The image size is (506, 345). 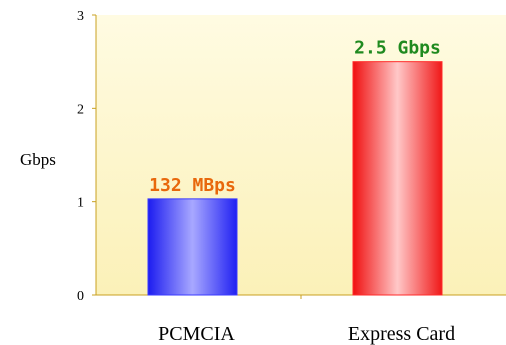 What do you see at coordinates (80, 203) in the screenshot?
I see `y-tick-label: 1` at bounding box center [80, 203].